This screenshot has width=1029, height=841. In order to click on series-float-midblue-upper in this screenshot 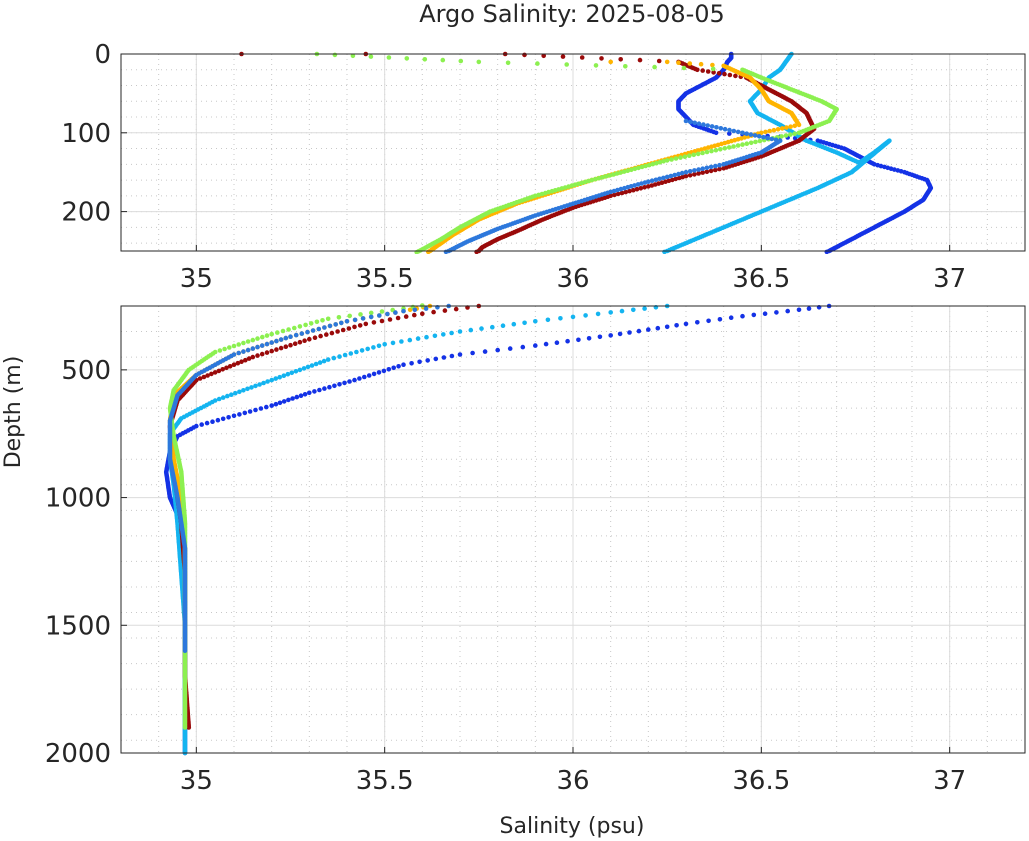, I will do `click(613, 186)`.